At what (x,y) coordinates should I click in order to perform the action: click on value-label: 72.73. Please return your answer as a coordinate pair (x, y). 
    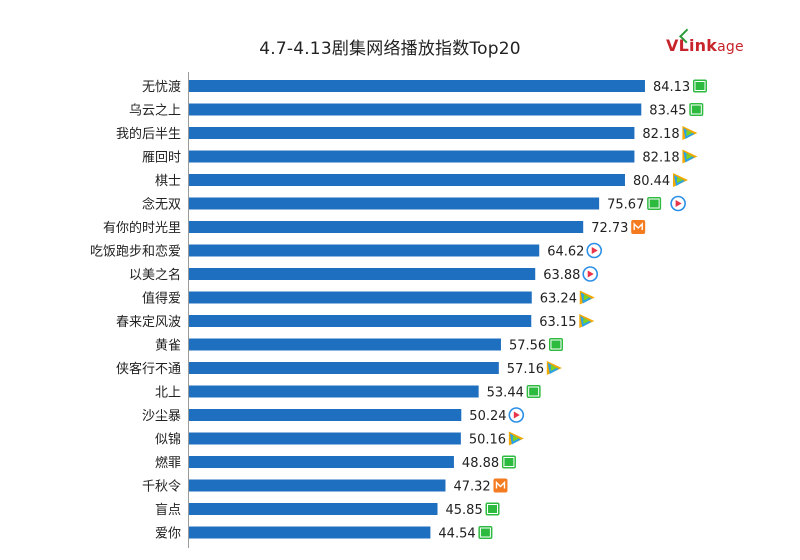
    Looking at the image, I should click on (609, 228).